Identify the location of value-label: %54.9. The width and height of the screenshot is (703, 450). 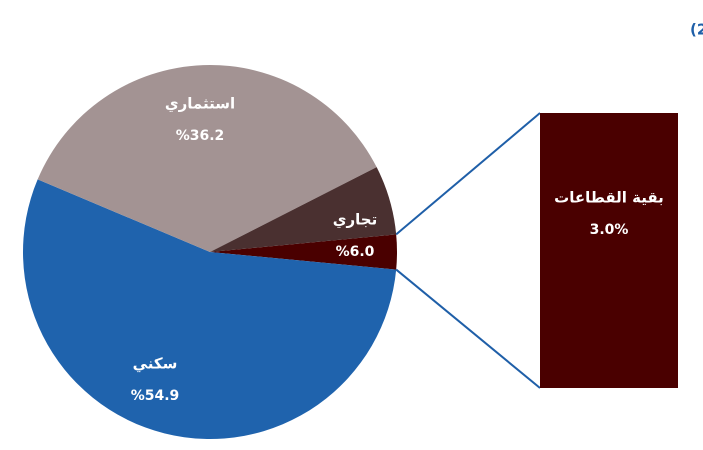
(155, 396).